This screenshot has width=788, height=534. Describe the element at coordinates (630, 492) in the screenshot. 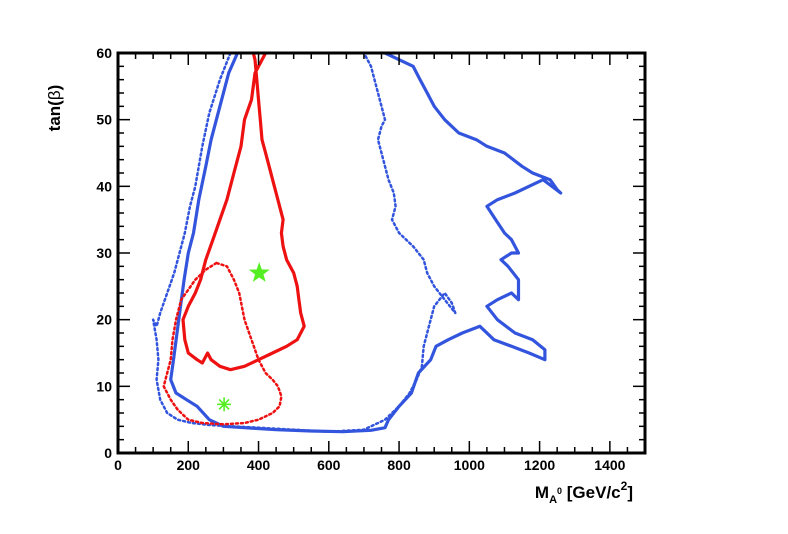

I see `x-axis-label-close: ]` at that location.